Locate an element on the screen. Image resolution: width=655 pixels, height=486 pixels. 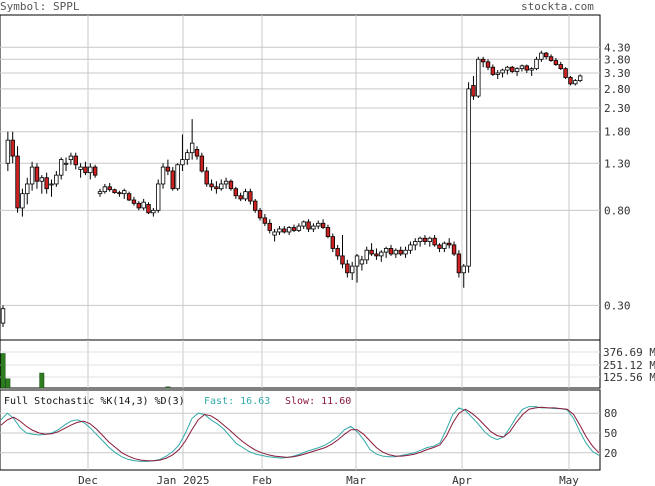
volume-tick-label: 251.12 M is located at coordinates (629, 365).